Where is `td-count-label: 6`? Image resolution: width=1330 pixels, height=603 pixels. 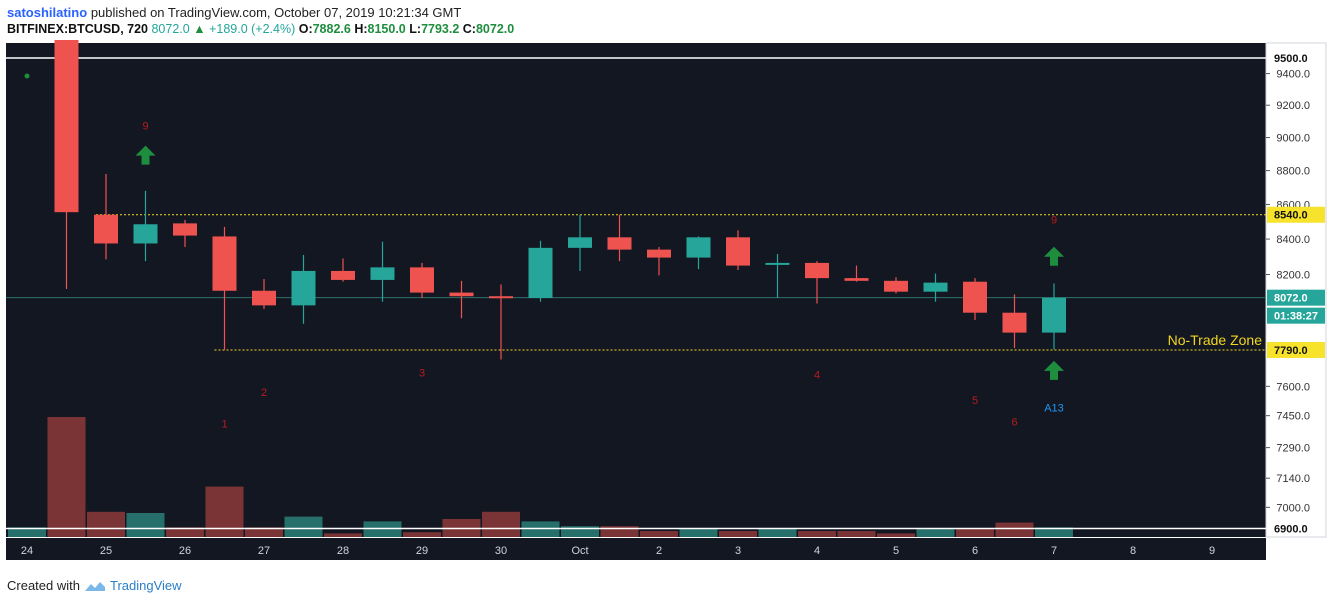
td-count-label: 6 is located at coordinates (1014, 423).